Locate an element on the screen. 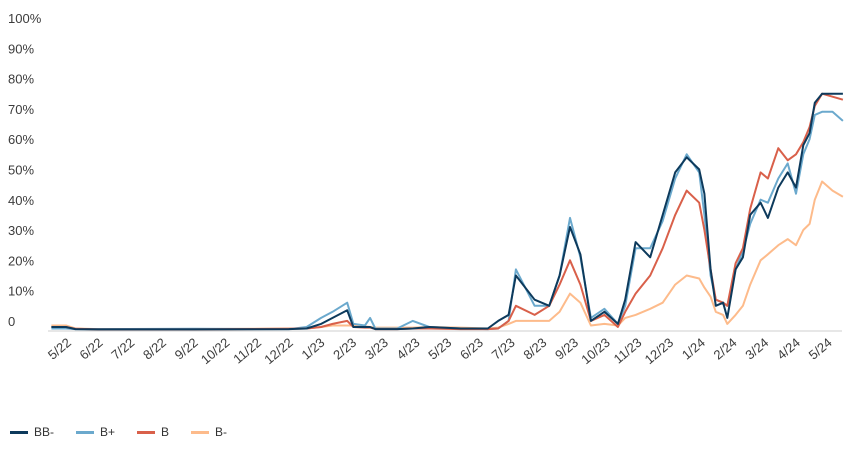 Image resolution: width=851 pixels, height=450 pixels. x-tick-label: 12/23 is located at coordinates (659, 351).